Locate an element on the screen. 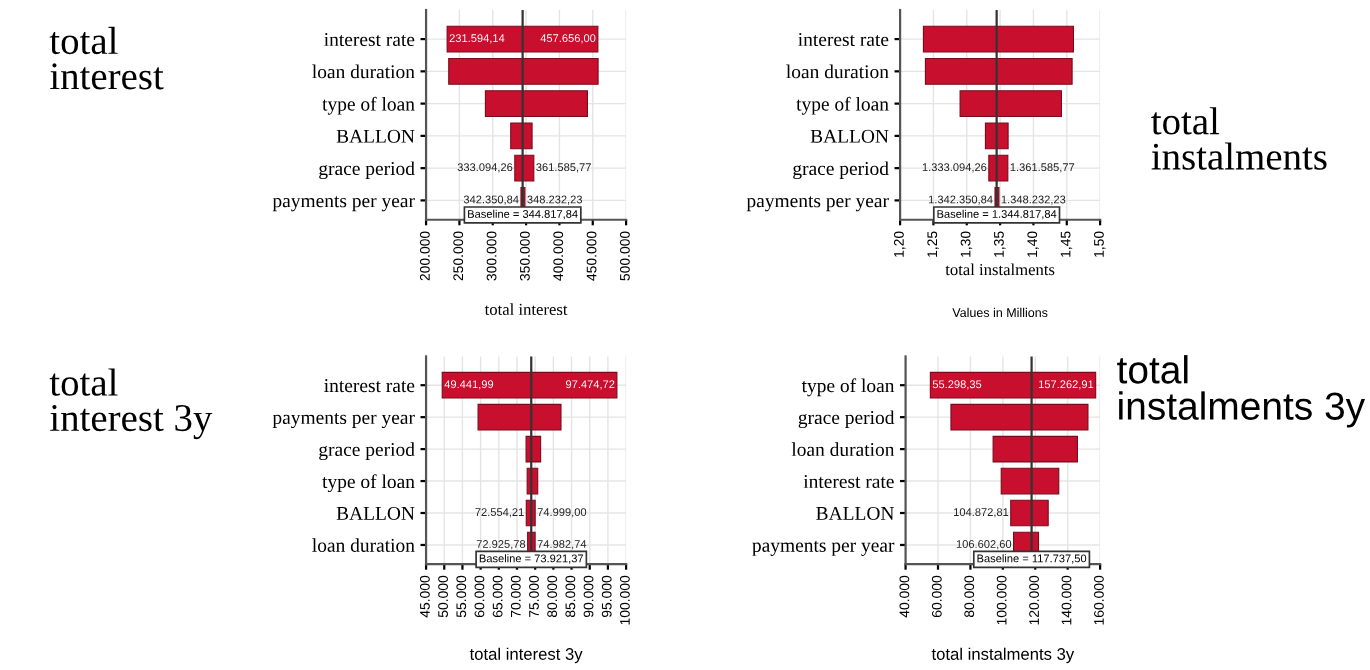 The image size is (1370, 670). x-axis-title: total interest 3y is located at coordinates (131, 404).